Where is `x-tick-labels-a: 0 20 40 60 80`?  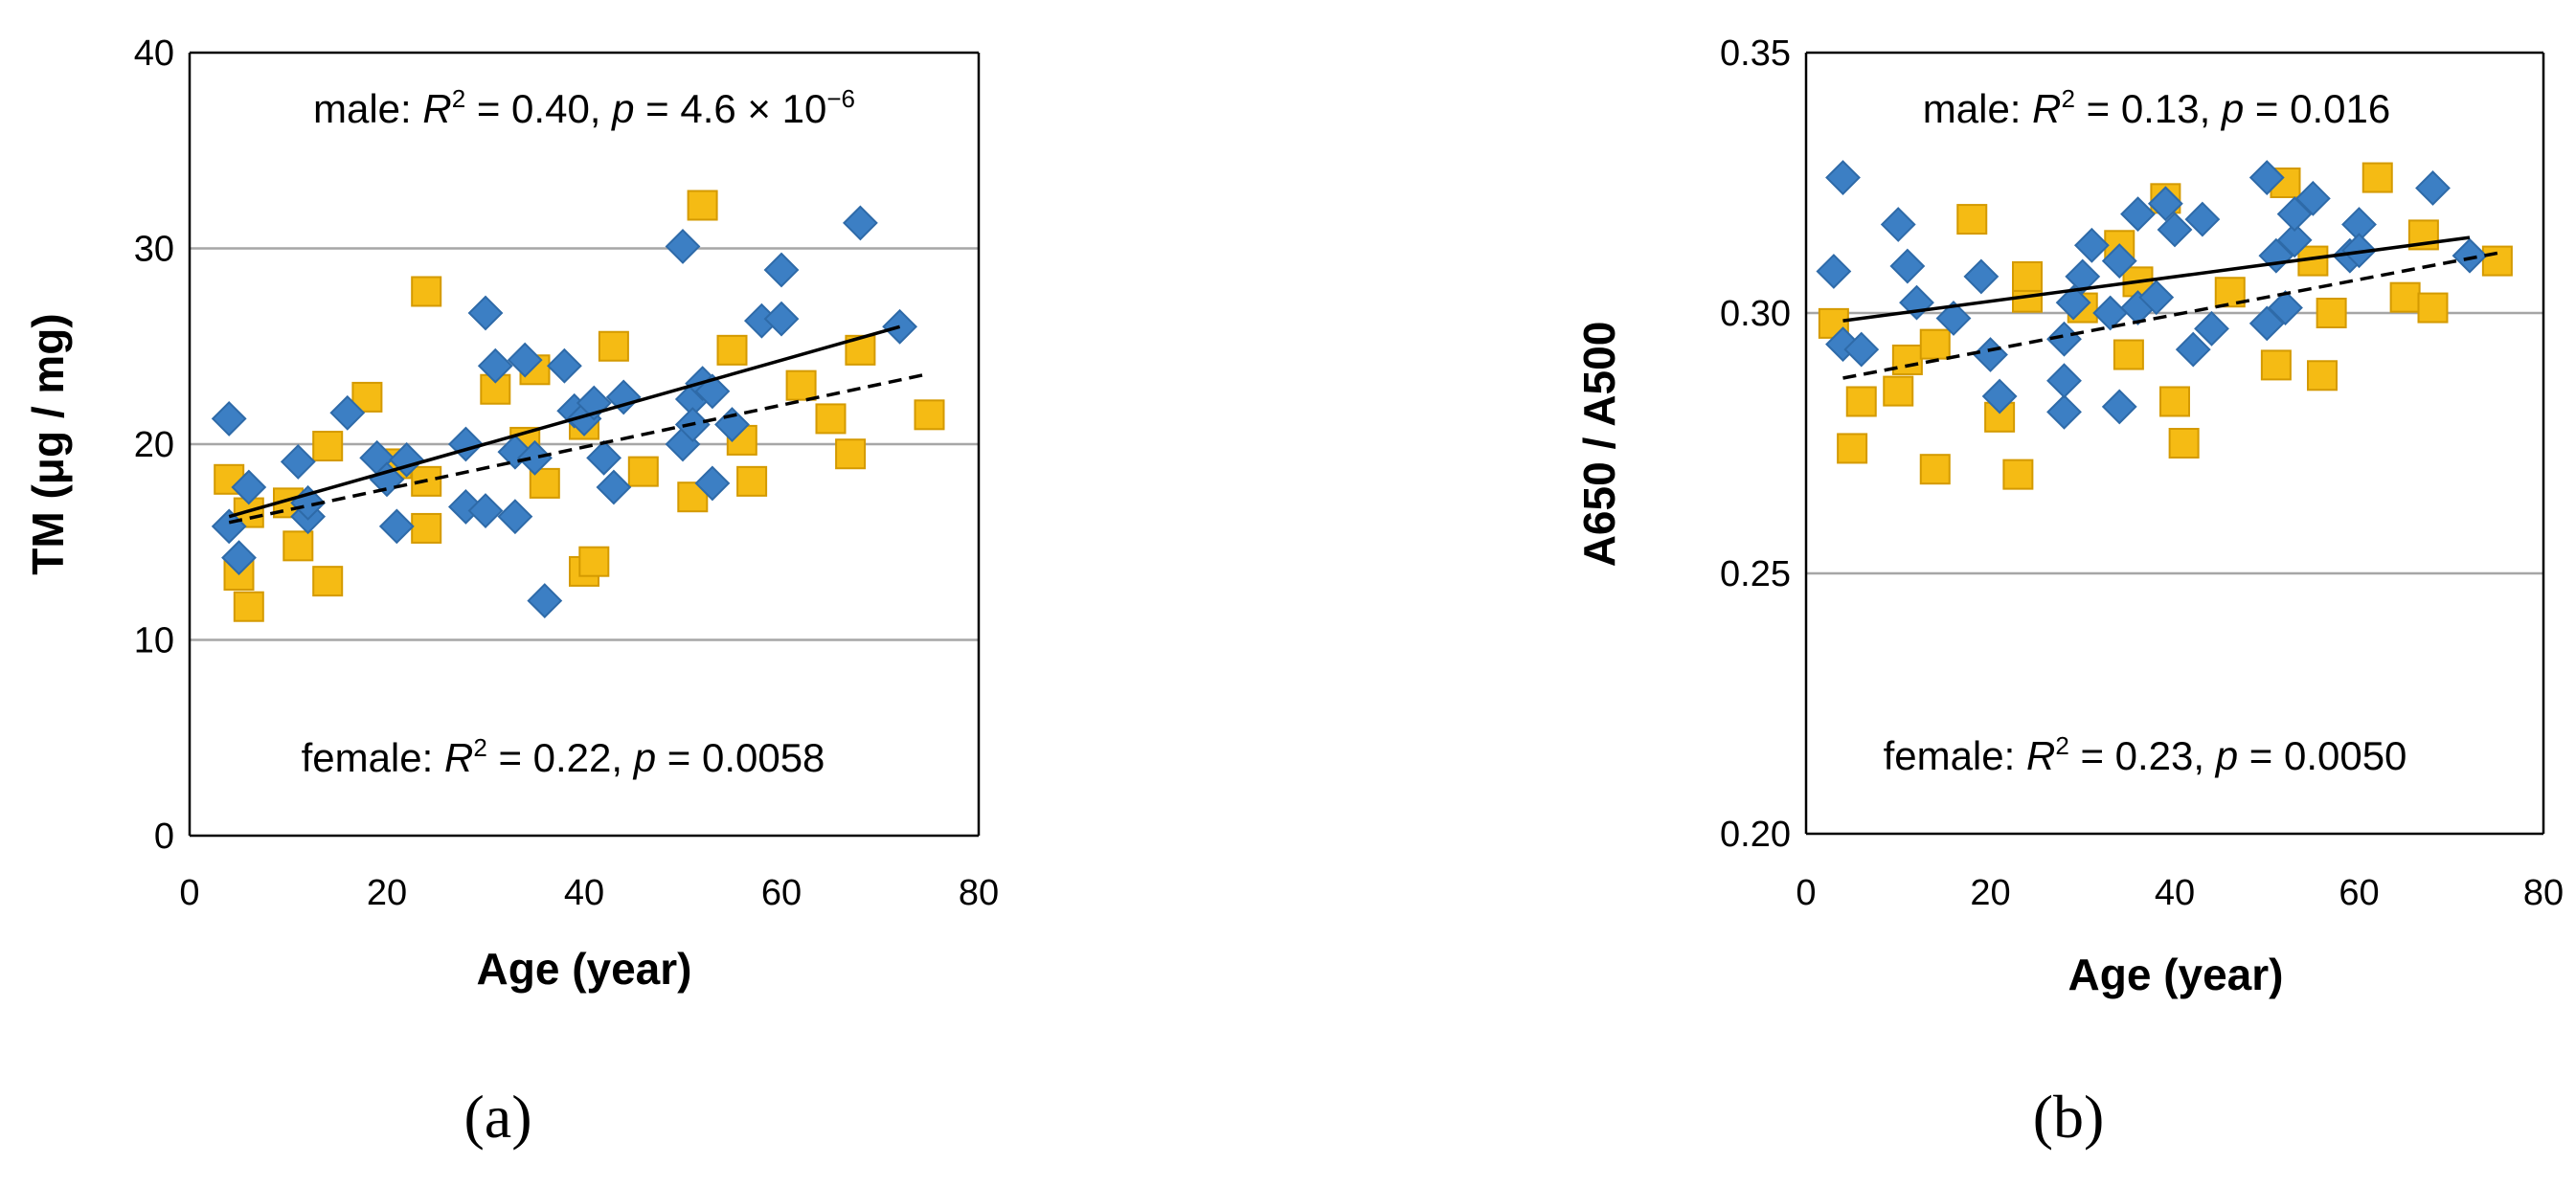 x-tick-labels-a: 0 20 40 60 80 is located at coordinates (589, 893).